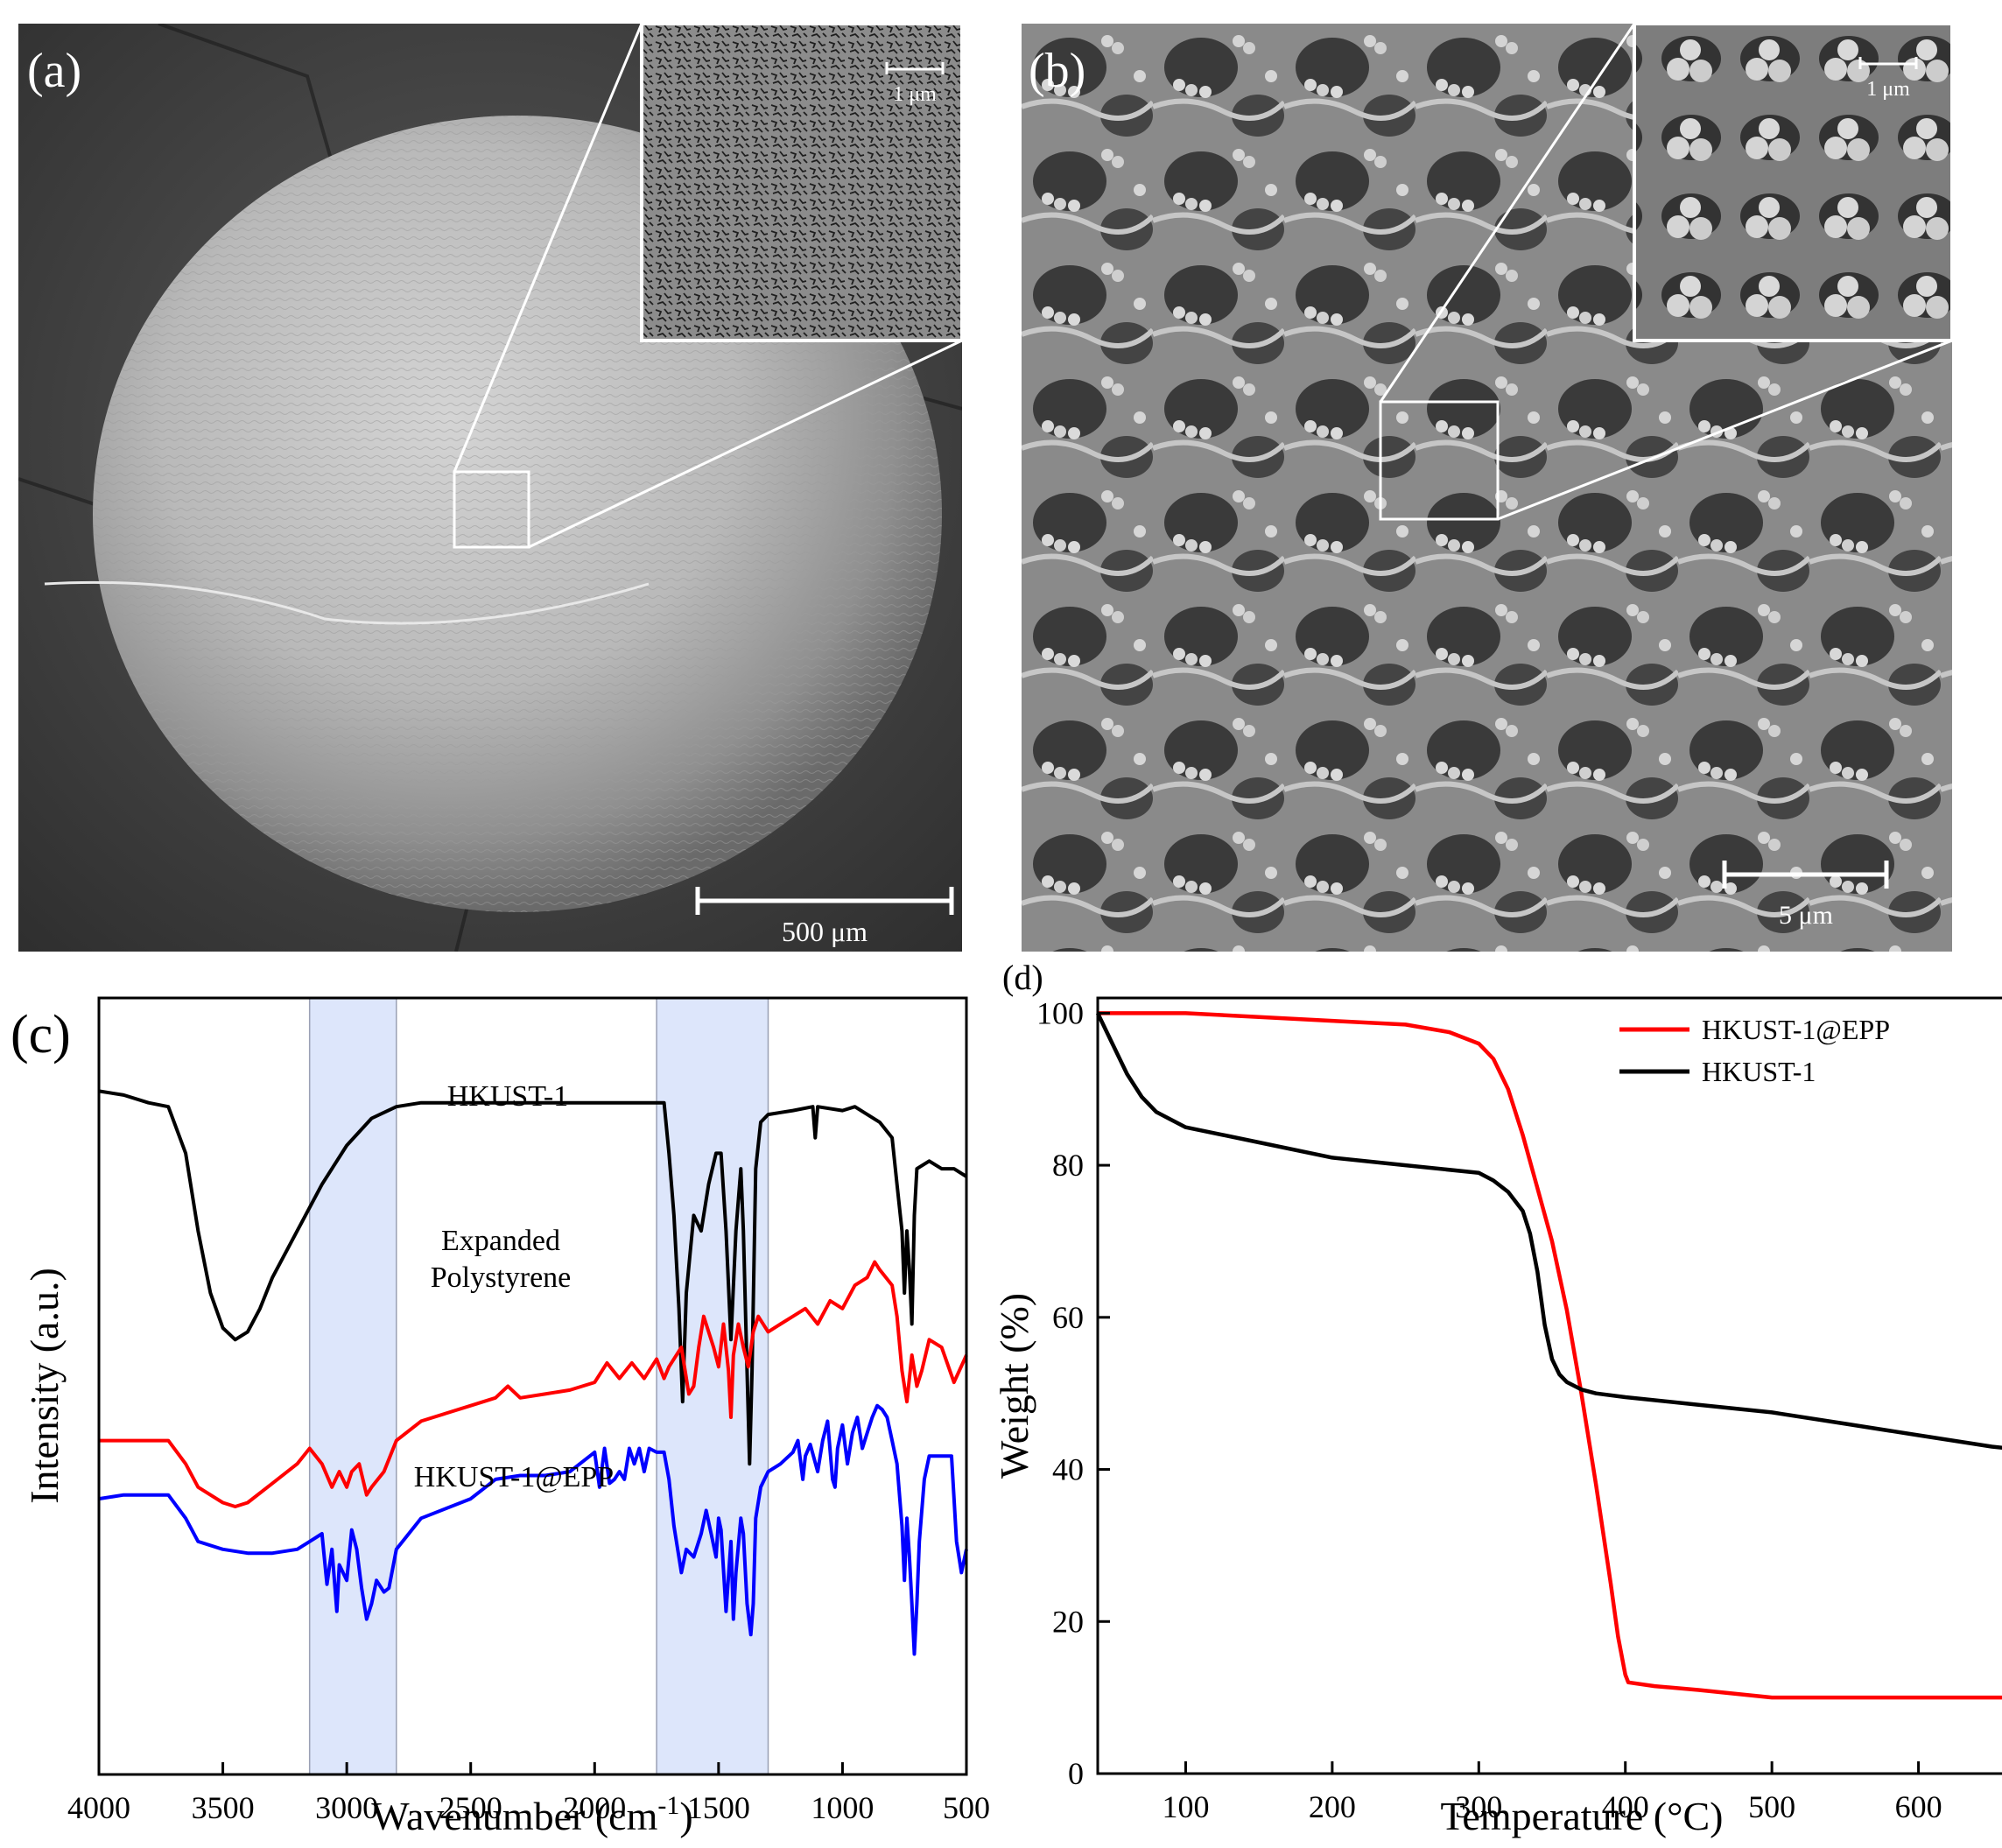  What do you see at coordinates (223, 1807) in the screenshot?
I see `x-tick-label-c: 3500` at bounding box center [223, 1807].